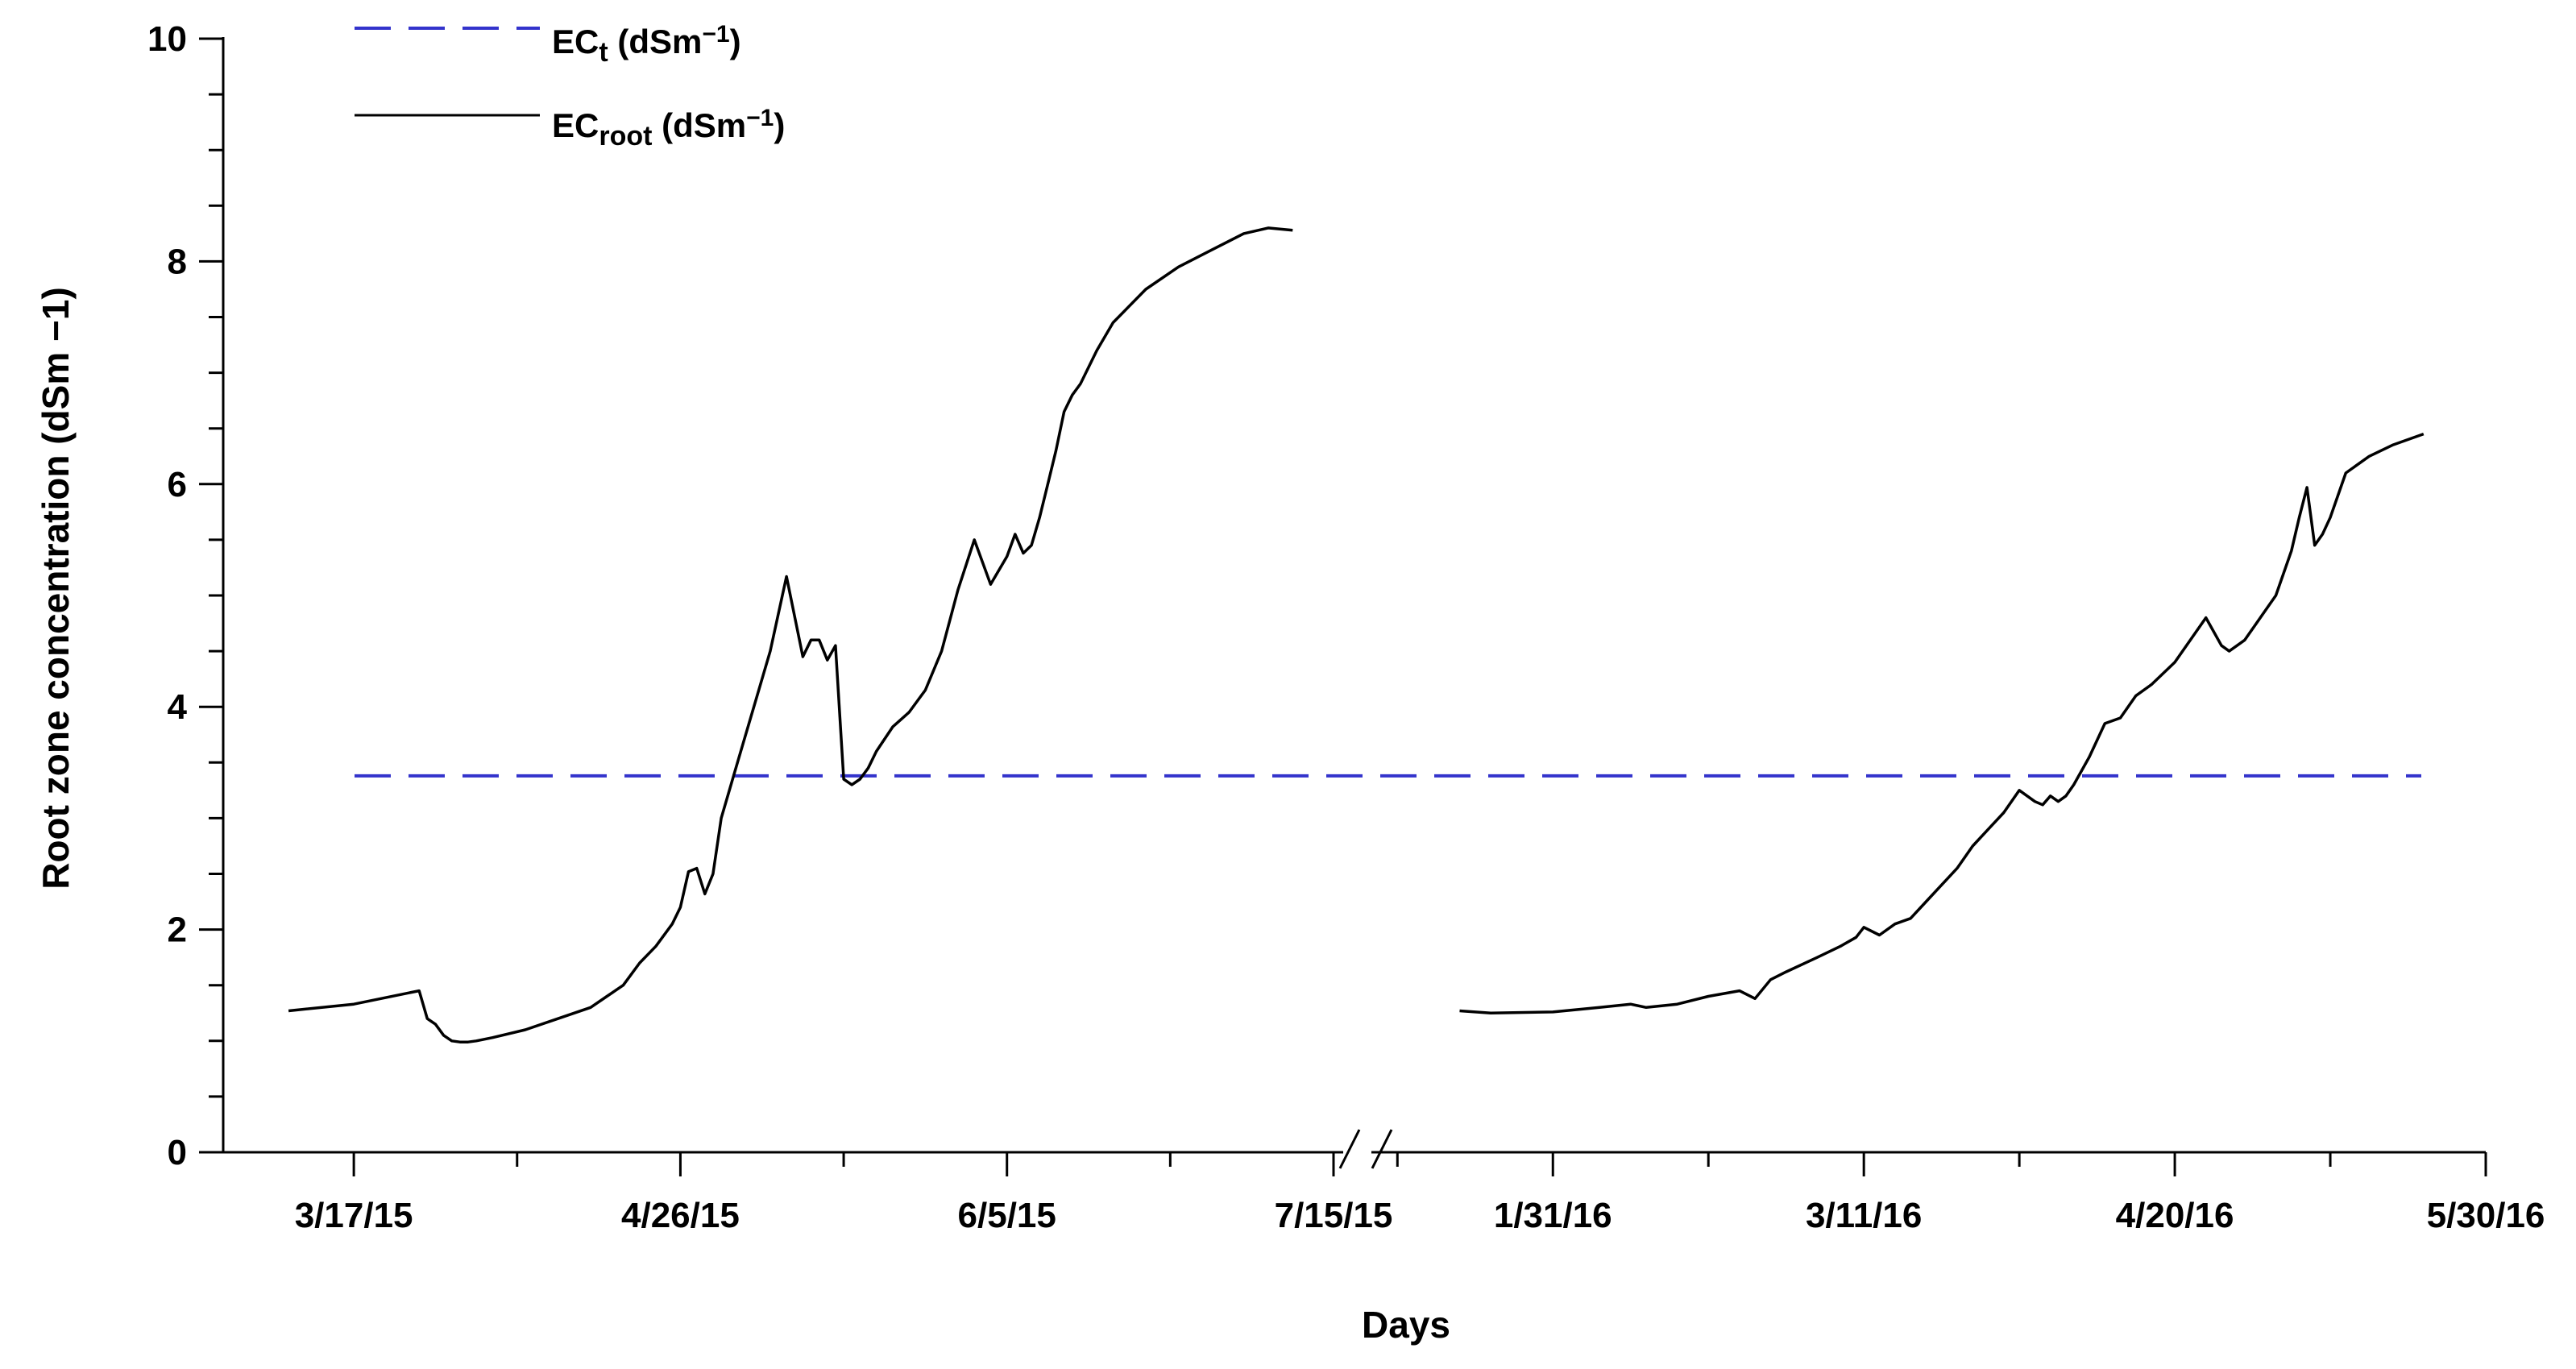 The height and width of the screenshot is (1369, 2576). What do you see at coordinates (603, 52) in the screenshot?
I see `legend-ect-sub: t` at bounding box center [603, 52].